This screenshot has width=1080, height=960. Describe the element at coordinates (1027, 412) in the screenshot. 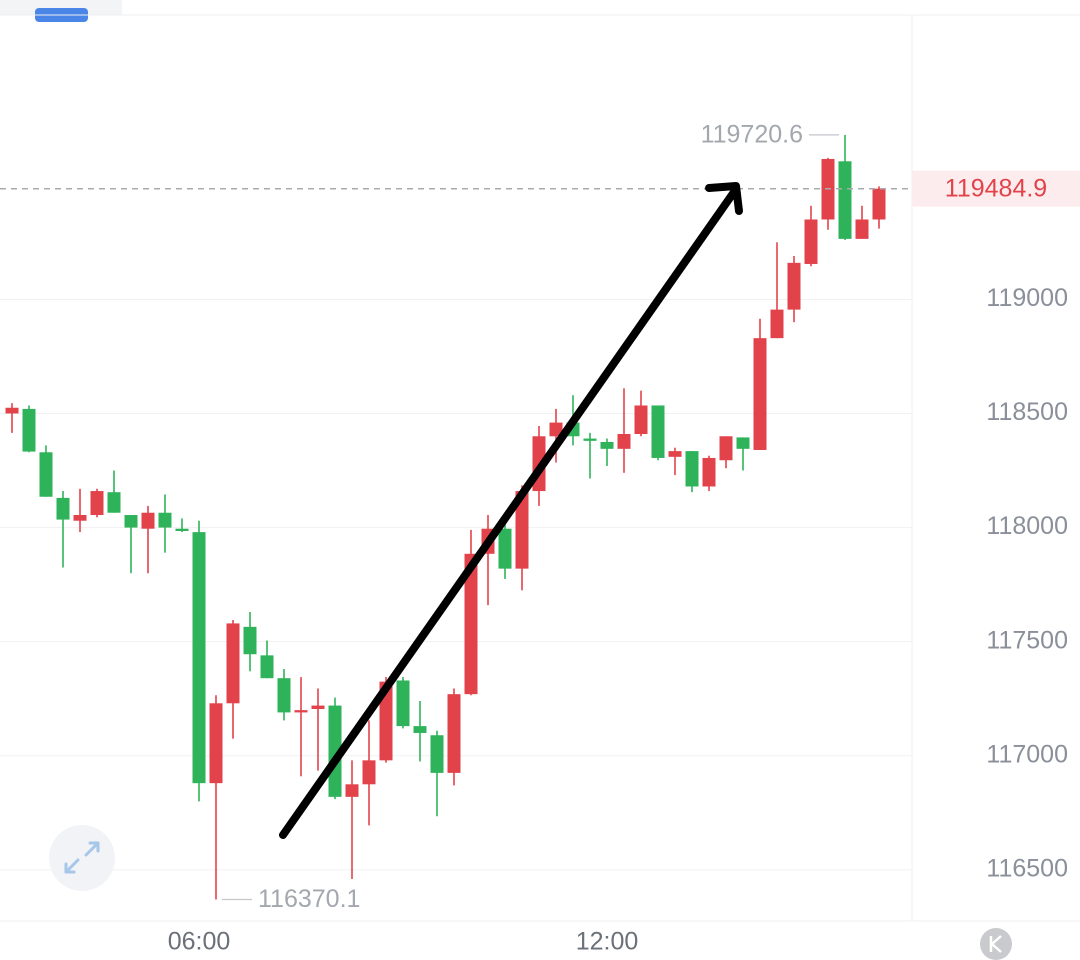

I see `y-tick-label: 118500` at that location.